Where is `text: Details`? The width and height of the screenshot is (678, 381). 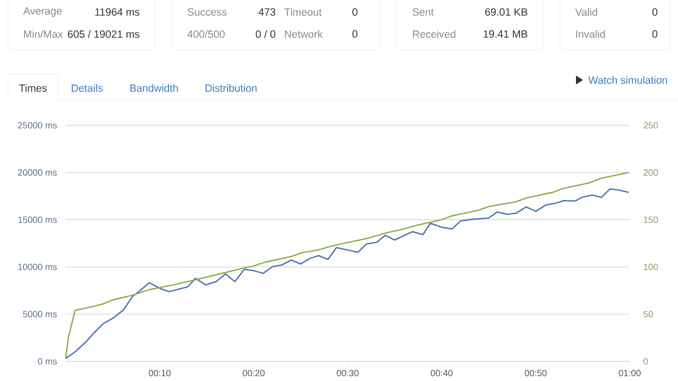 text: Details is located at coordinates (87, 88).